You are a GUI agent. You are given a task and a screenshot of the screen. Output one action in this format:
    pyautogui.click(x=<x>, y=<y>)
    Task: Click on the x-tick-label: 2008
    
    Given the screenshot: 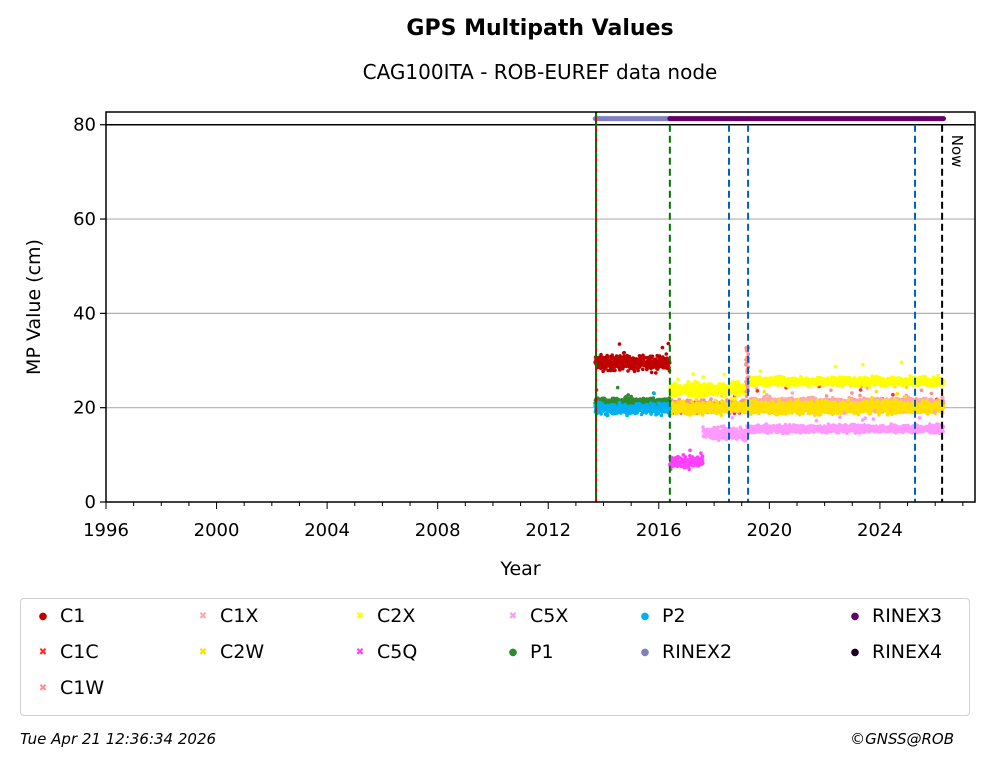 What is the action you would take?
    pyautogui.click(x=438, y=530)
    